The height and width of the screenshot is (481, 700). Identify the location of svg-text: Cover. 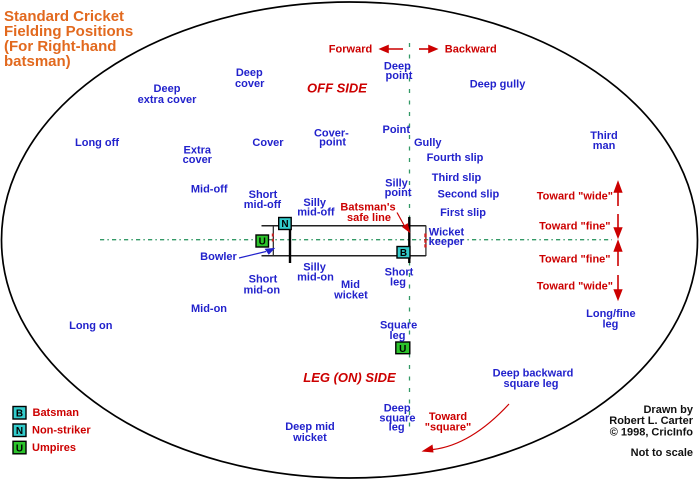
(268, 143).